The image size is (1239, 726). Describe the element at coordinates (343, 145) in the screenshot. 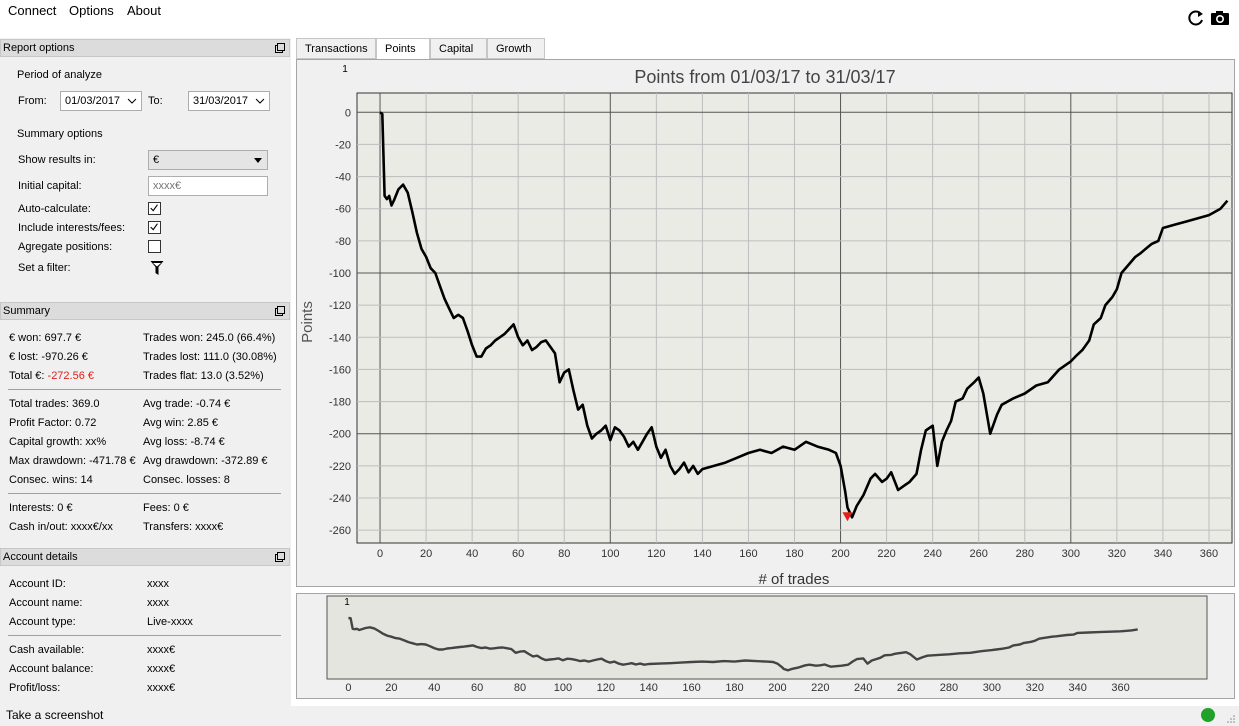

I see `y-tick-label: -20` at that location.